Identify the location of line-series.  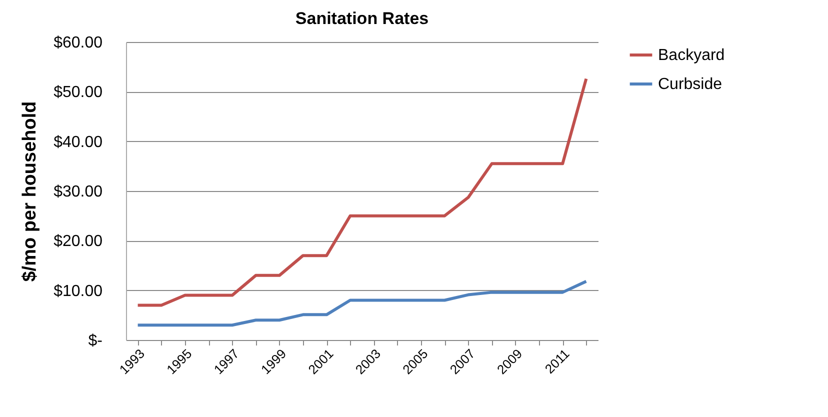
(362, 303).